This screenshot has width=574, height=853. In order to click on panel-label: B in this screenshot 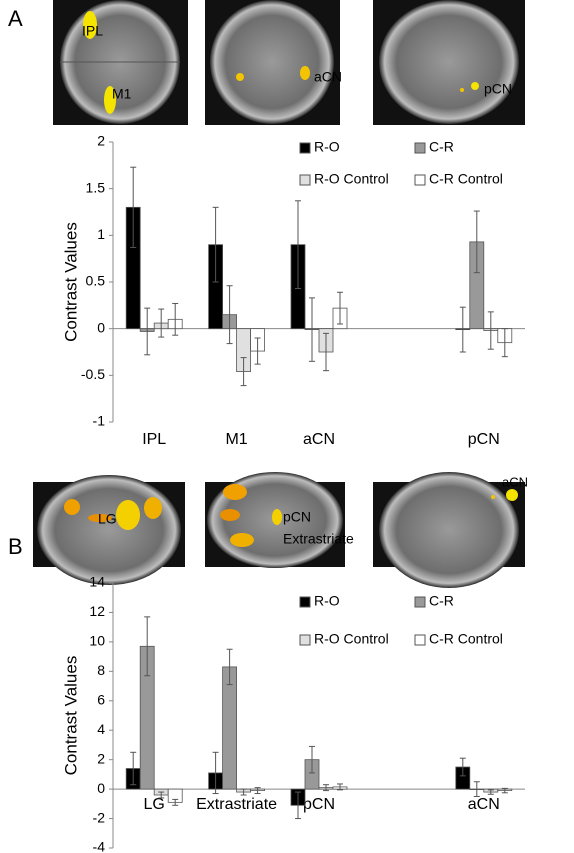, I will do `click(15, 546)`.